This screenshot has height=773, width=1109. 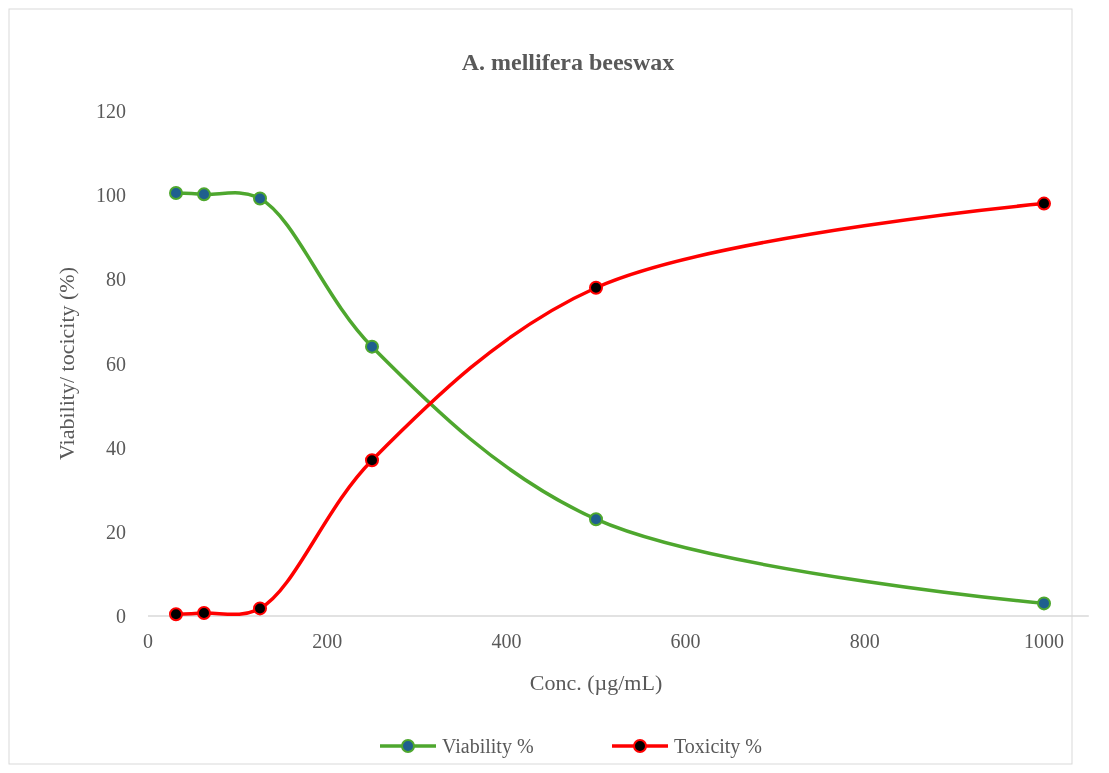 I want to click on x-tick-label: 1000, so click(x=1044, y=641).